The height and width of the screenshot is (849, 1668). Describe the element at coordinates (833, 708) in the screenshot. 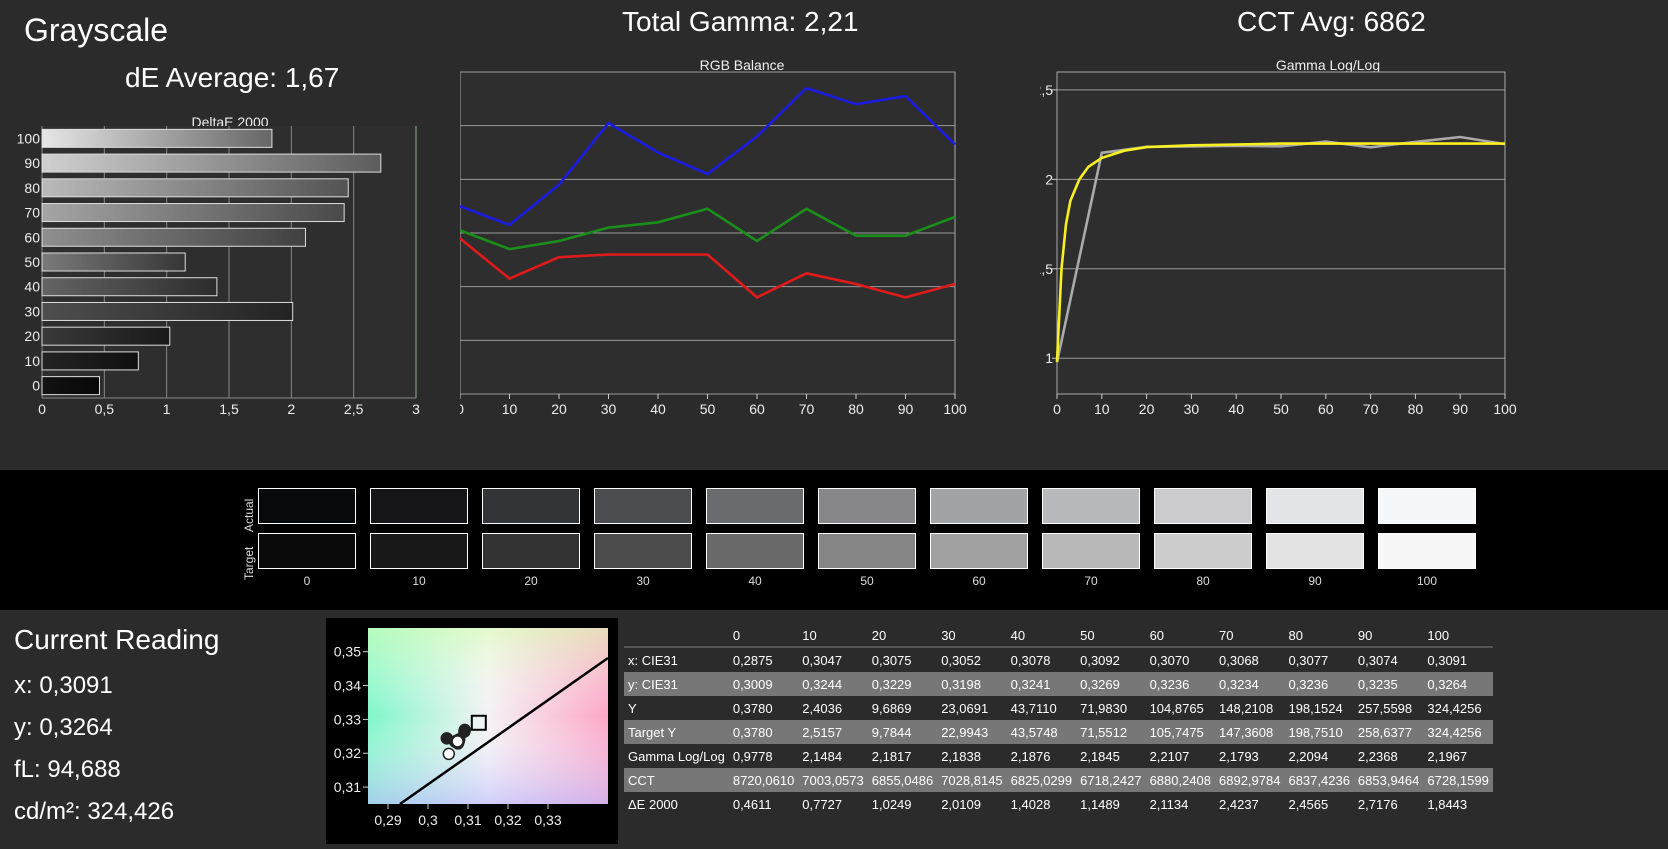

I see `table-cell: 2,4036` at that location.